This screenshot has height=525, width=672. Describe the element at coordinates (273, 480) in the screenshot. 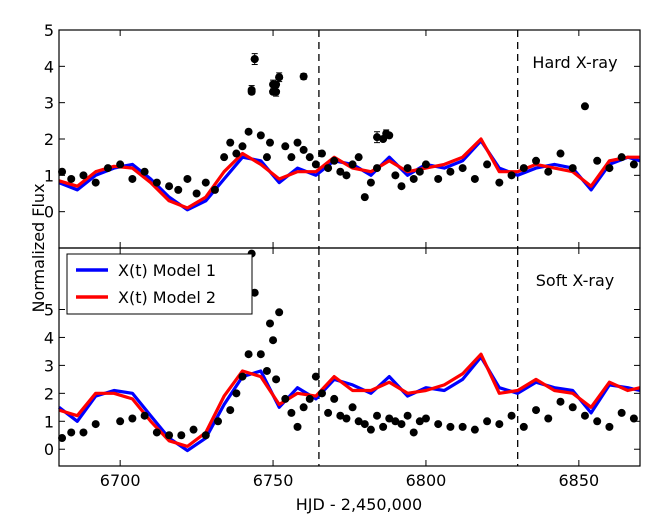

I see `x-tick-label: 6750` at that location.